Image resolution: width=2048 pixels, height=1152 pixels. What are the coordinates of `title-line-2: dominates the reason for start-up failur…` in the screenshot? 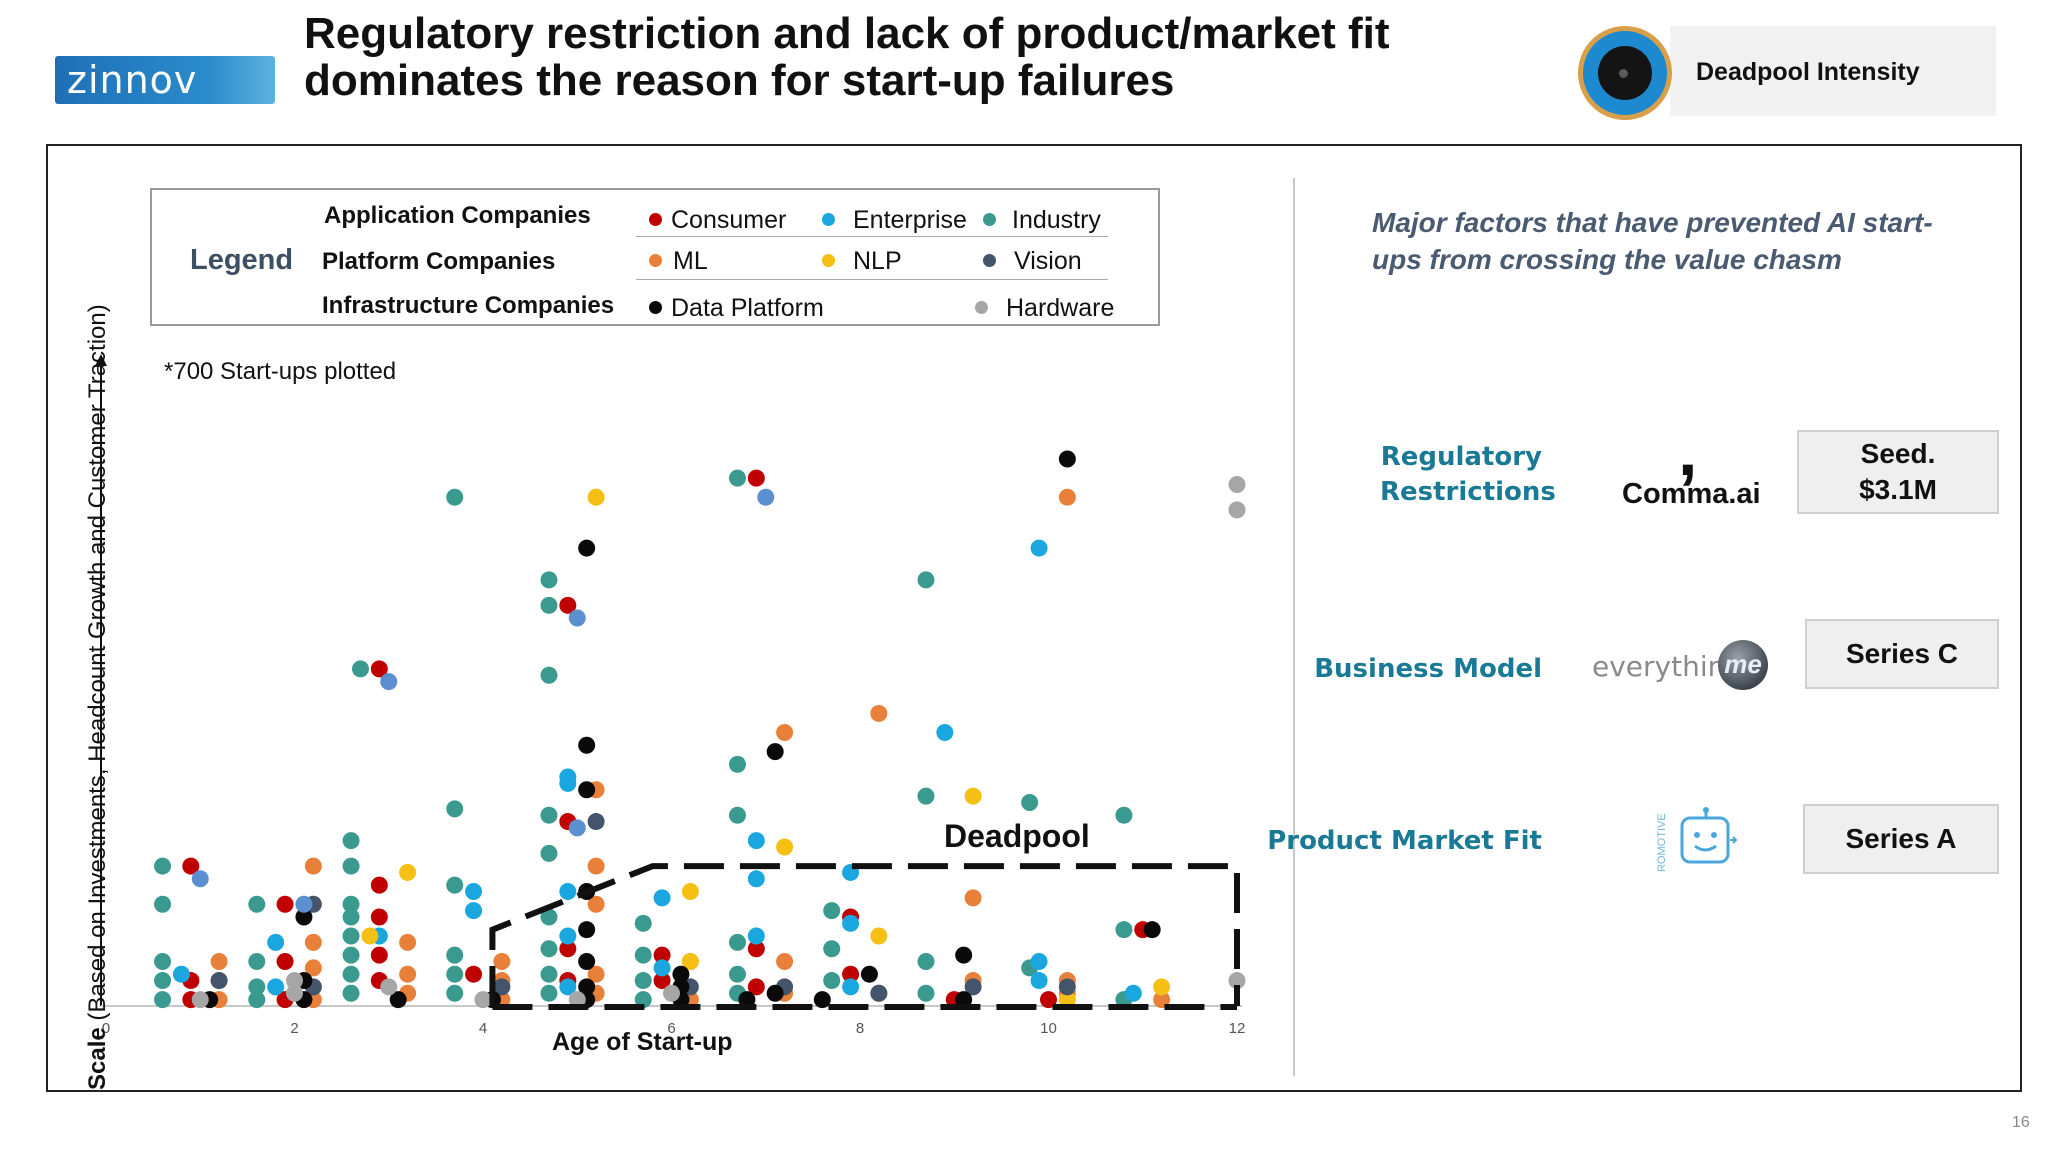 It's located at (739, 80).